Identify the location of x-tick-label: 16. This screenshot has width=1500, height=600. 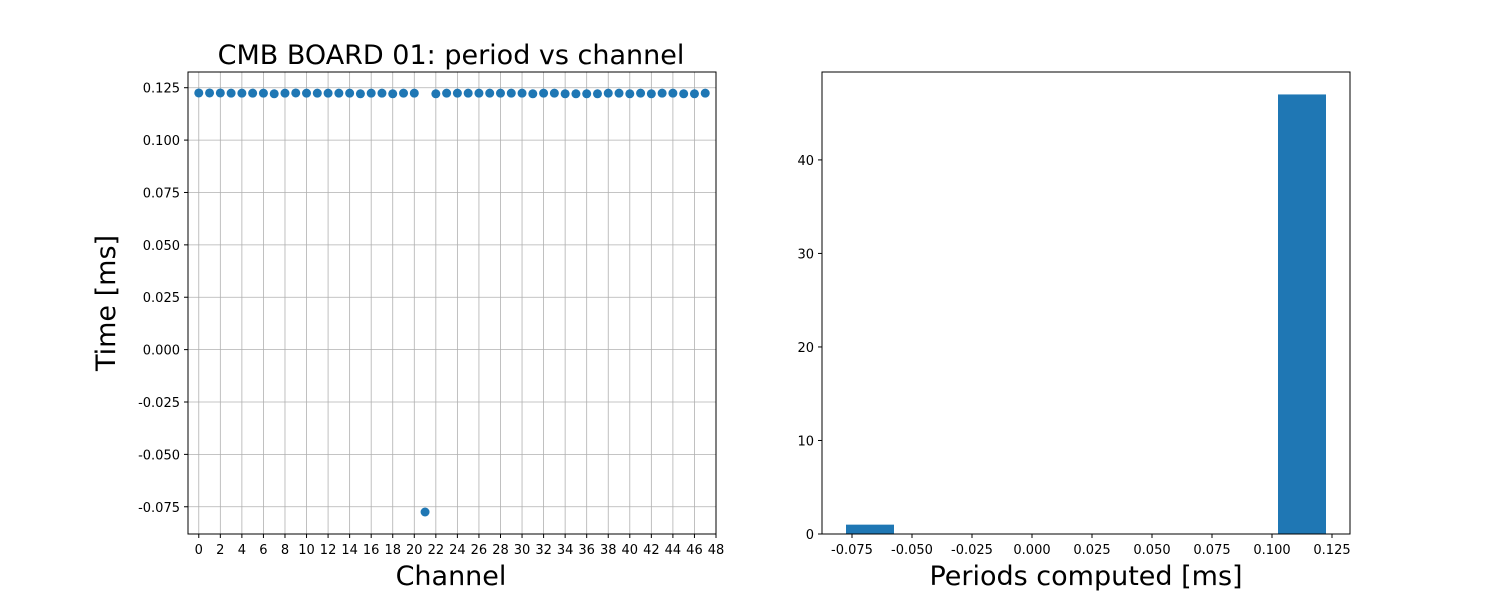
(371, 550).